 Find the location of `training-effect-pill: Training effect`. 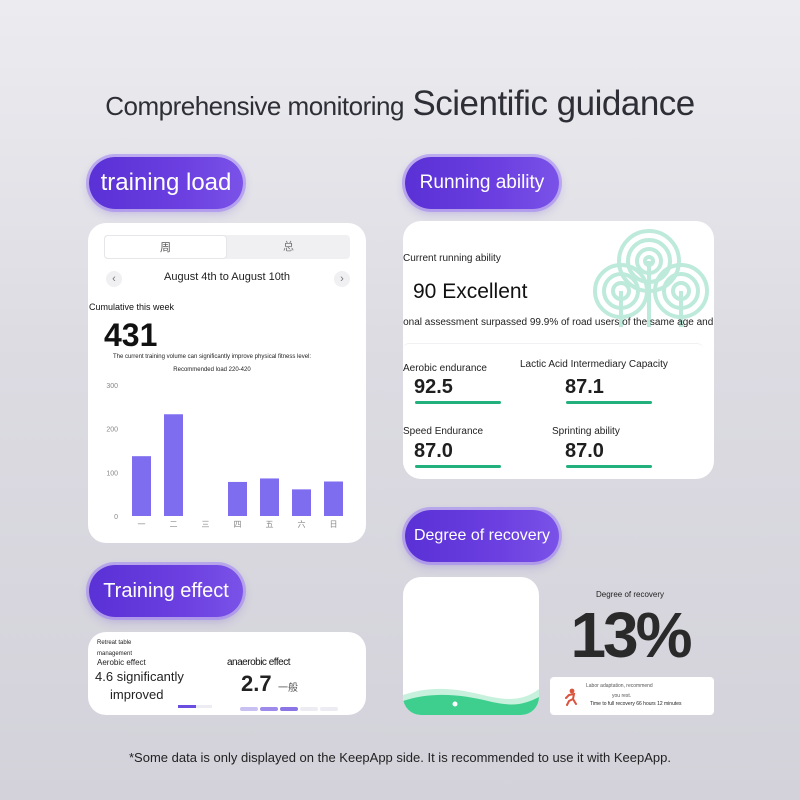

training-effect-pill: Training effect is located at coordinates (166, 591).